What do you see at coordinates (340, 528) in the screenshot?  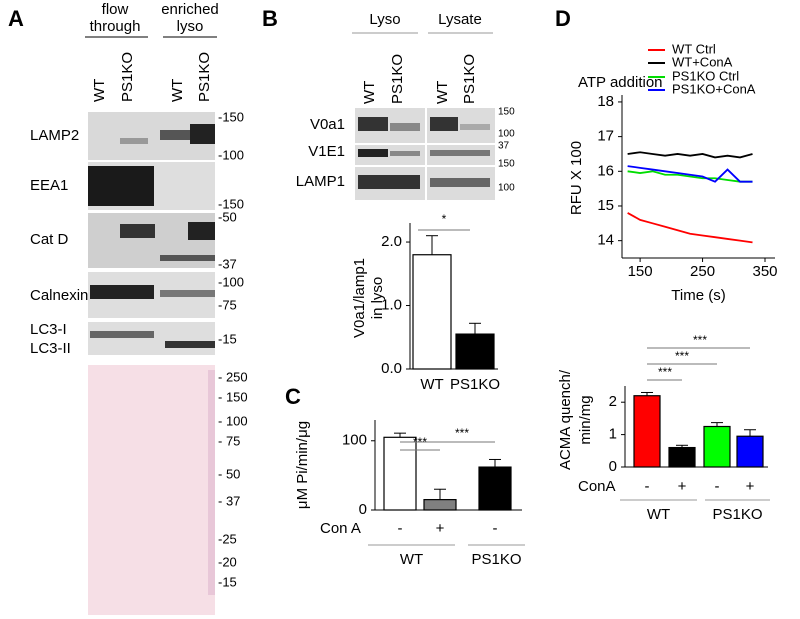 I see `row-label: Con A` at bounding box center [340, 528].